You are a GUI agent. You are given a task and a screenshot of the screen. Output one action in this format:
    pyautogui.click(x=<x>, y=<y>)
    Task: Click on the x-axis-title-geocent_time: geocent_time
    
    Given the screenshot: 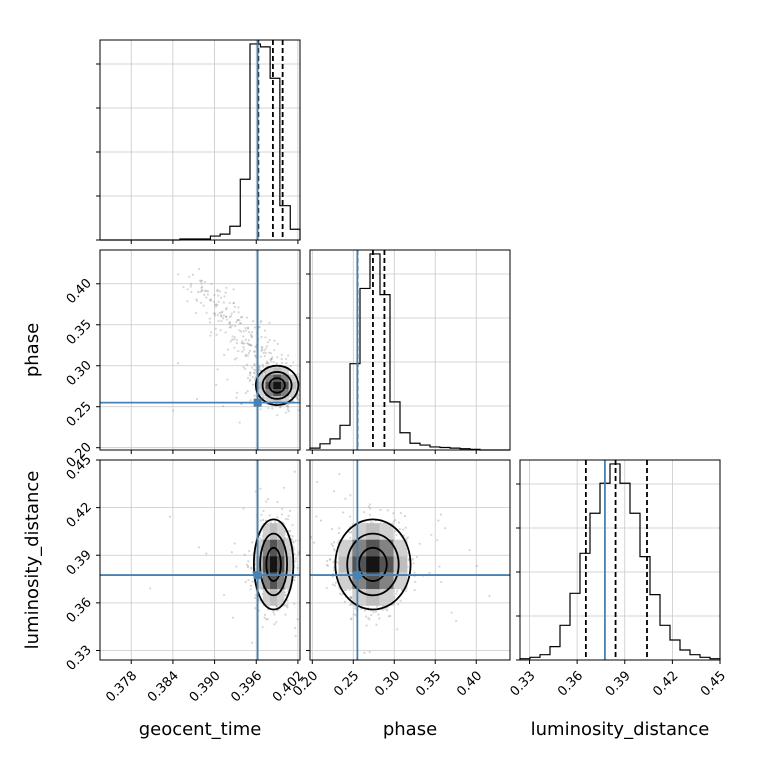 What is the action you would take?
    pyautogui.click(x=200, y=729)
    